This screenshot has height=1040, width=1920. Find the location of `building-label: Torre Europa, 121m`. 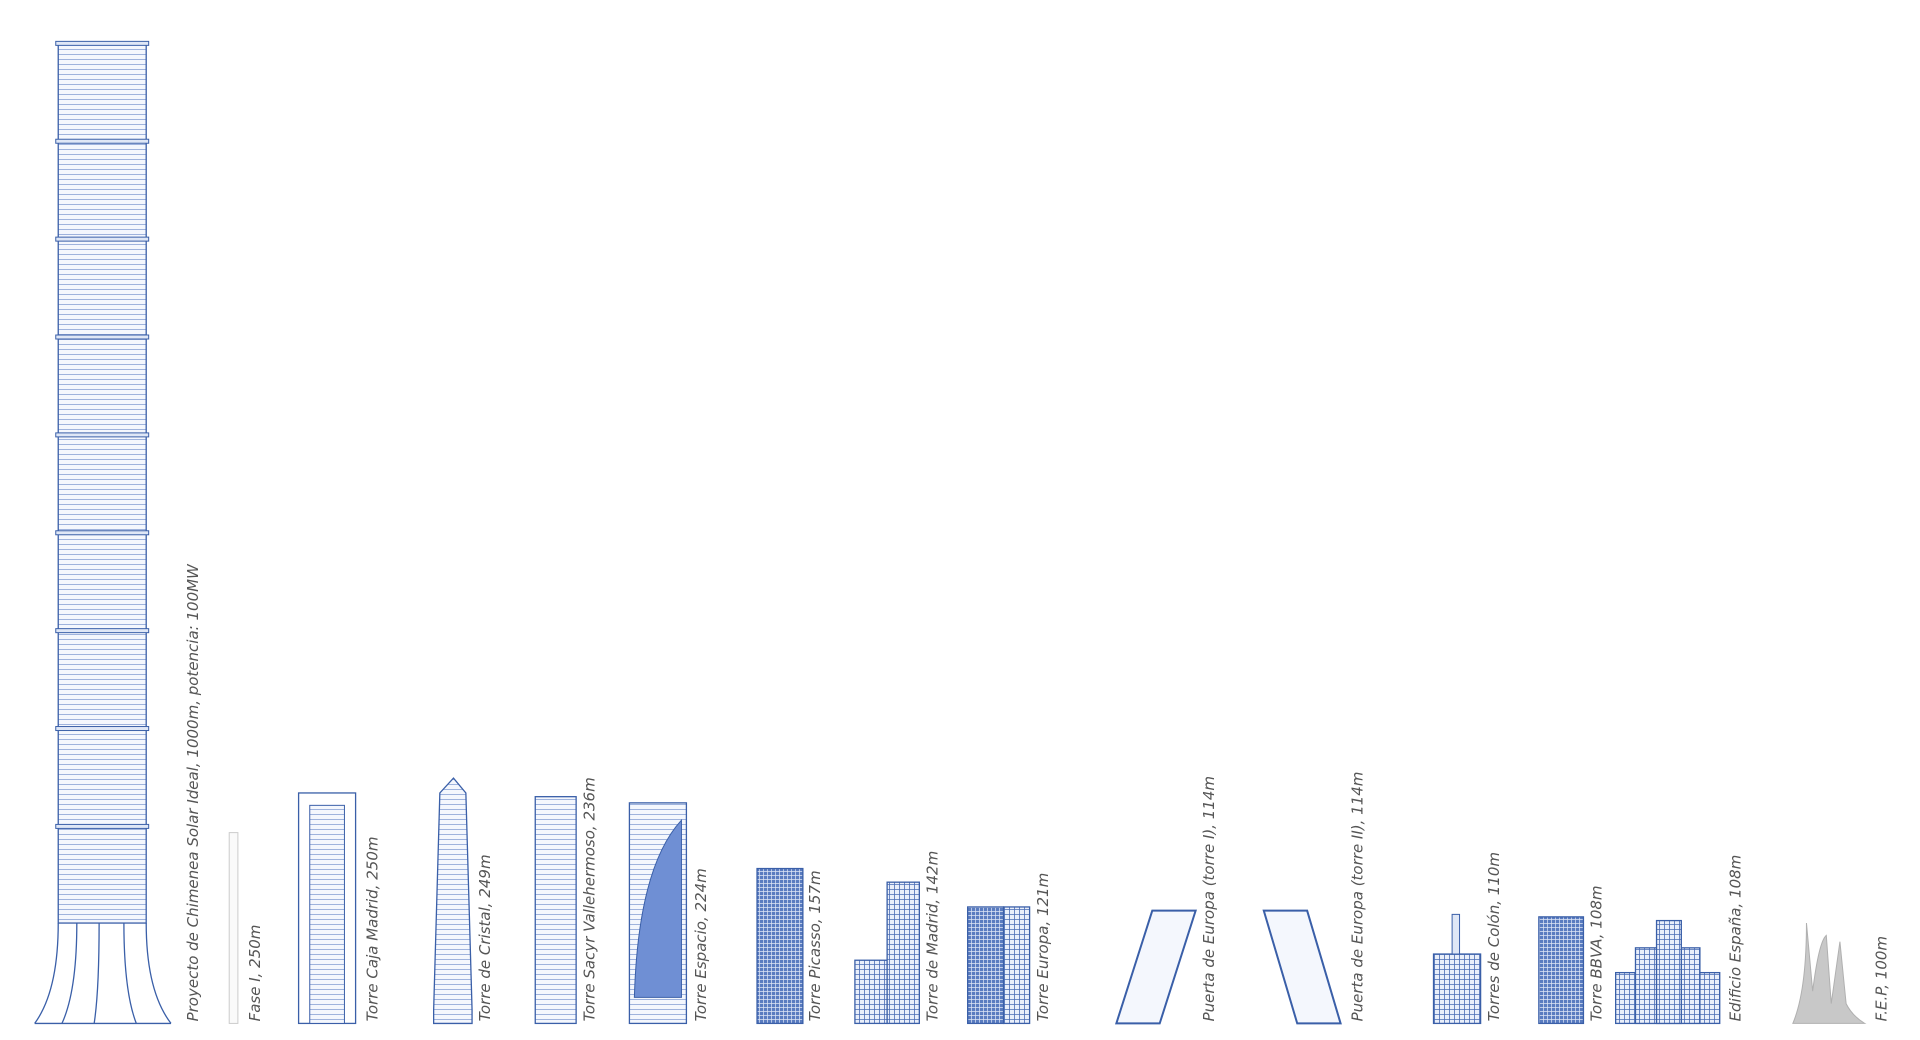

building-label: Torre Europa, 121m is located at coordinates (1043, 947).